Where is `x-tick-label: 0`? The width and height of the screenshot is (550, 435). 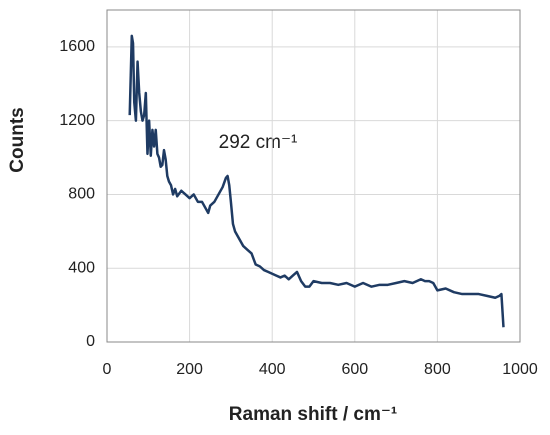
x-tick-label: 0 is located at coordinates (107, 369).